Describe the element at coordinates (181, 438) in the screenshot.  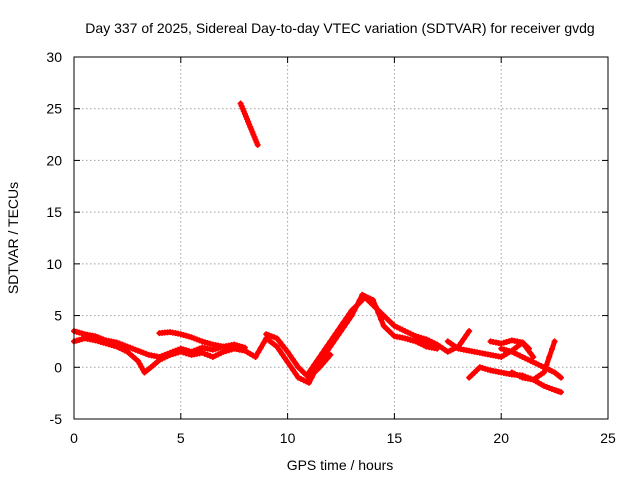
I see `x-tick-label: 5` at that location.